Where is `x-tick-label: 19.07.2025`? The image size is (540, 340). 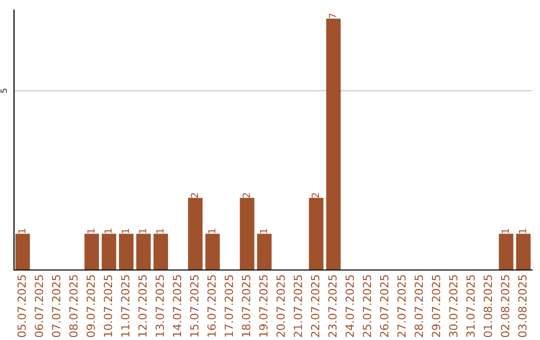 x-tick-label: 19.07.2025 is located at coordinates (263, 306).